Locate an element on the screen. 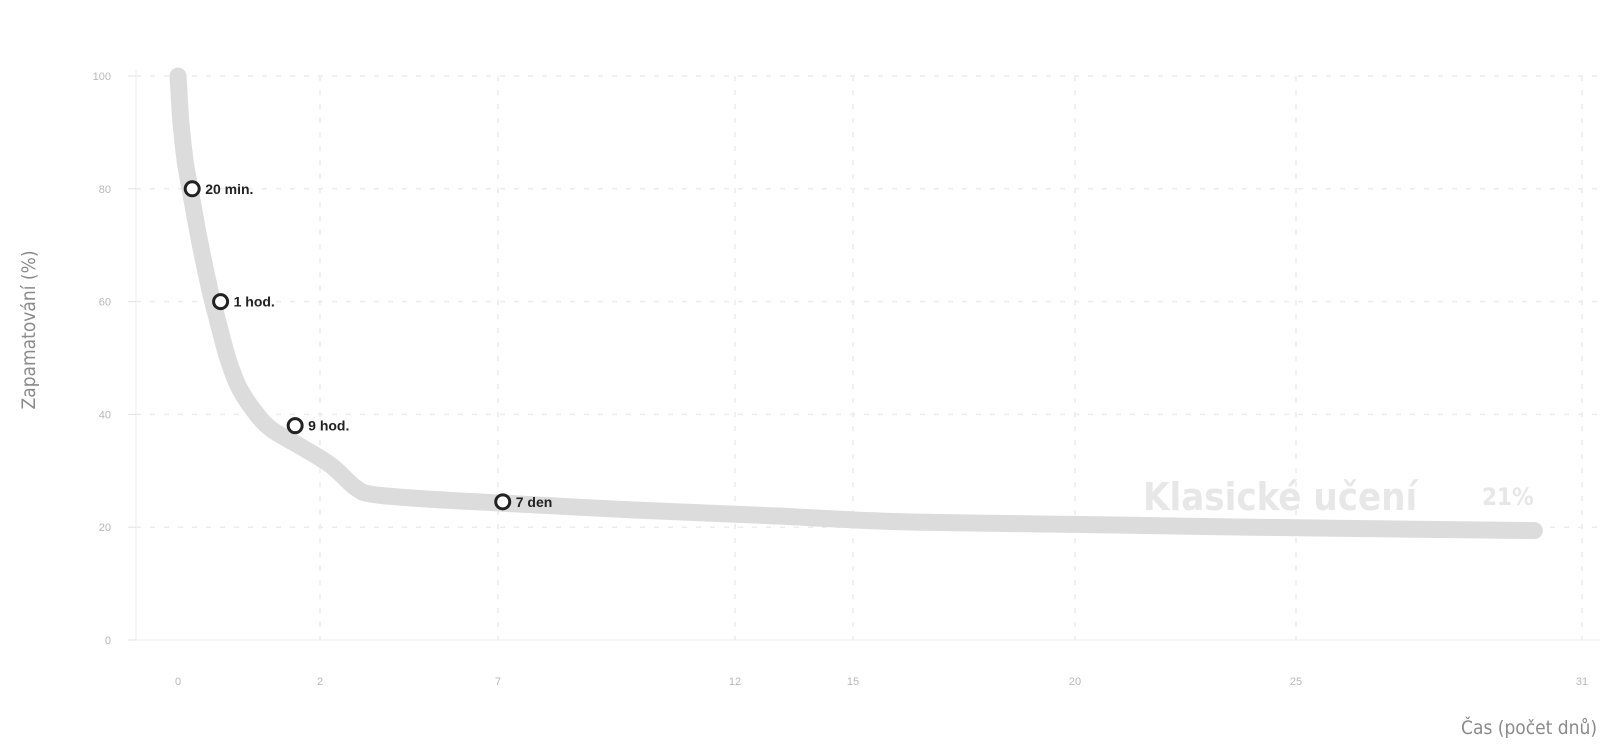  x-tick-label: 7 is located at coordinates (498, 682).